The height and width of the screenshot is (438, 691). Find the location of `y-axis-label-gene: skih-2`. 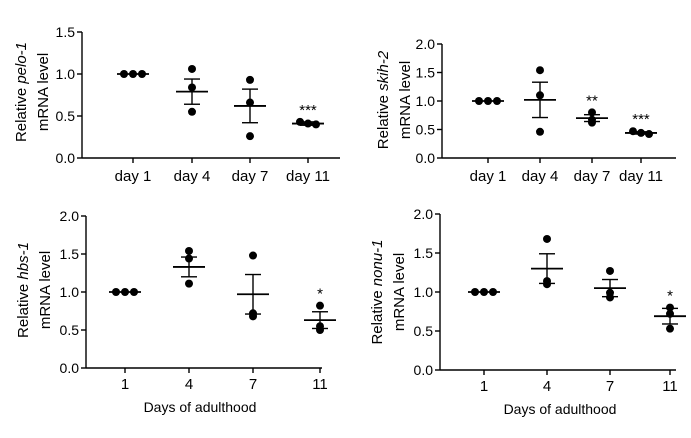

y-axis-label-gene: skih-2 is located at coordinates (383, 70).